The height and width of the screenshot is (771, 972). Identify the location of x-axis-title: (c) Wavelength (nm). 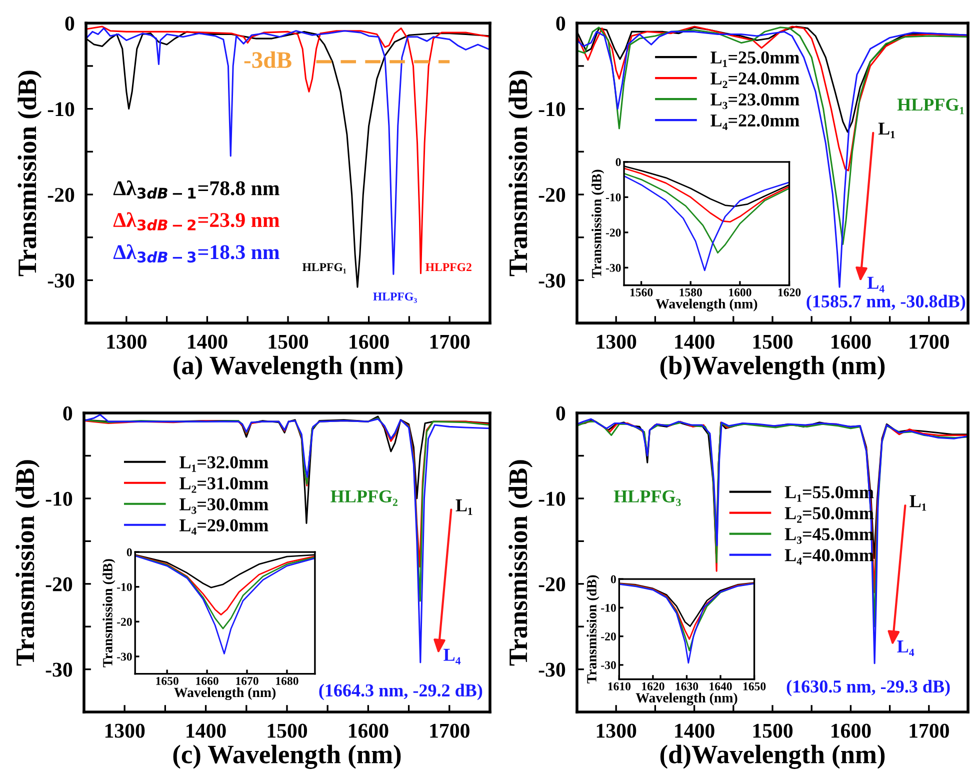
(287, 756).